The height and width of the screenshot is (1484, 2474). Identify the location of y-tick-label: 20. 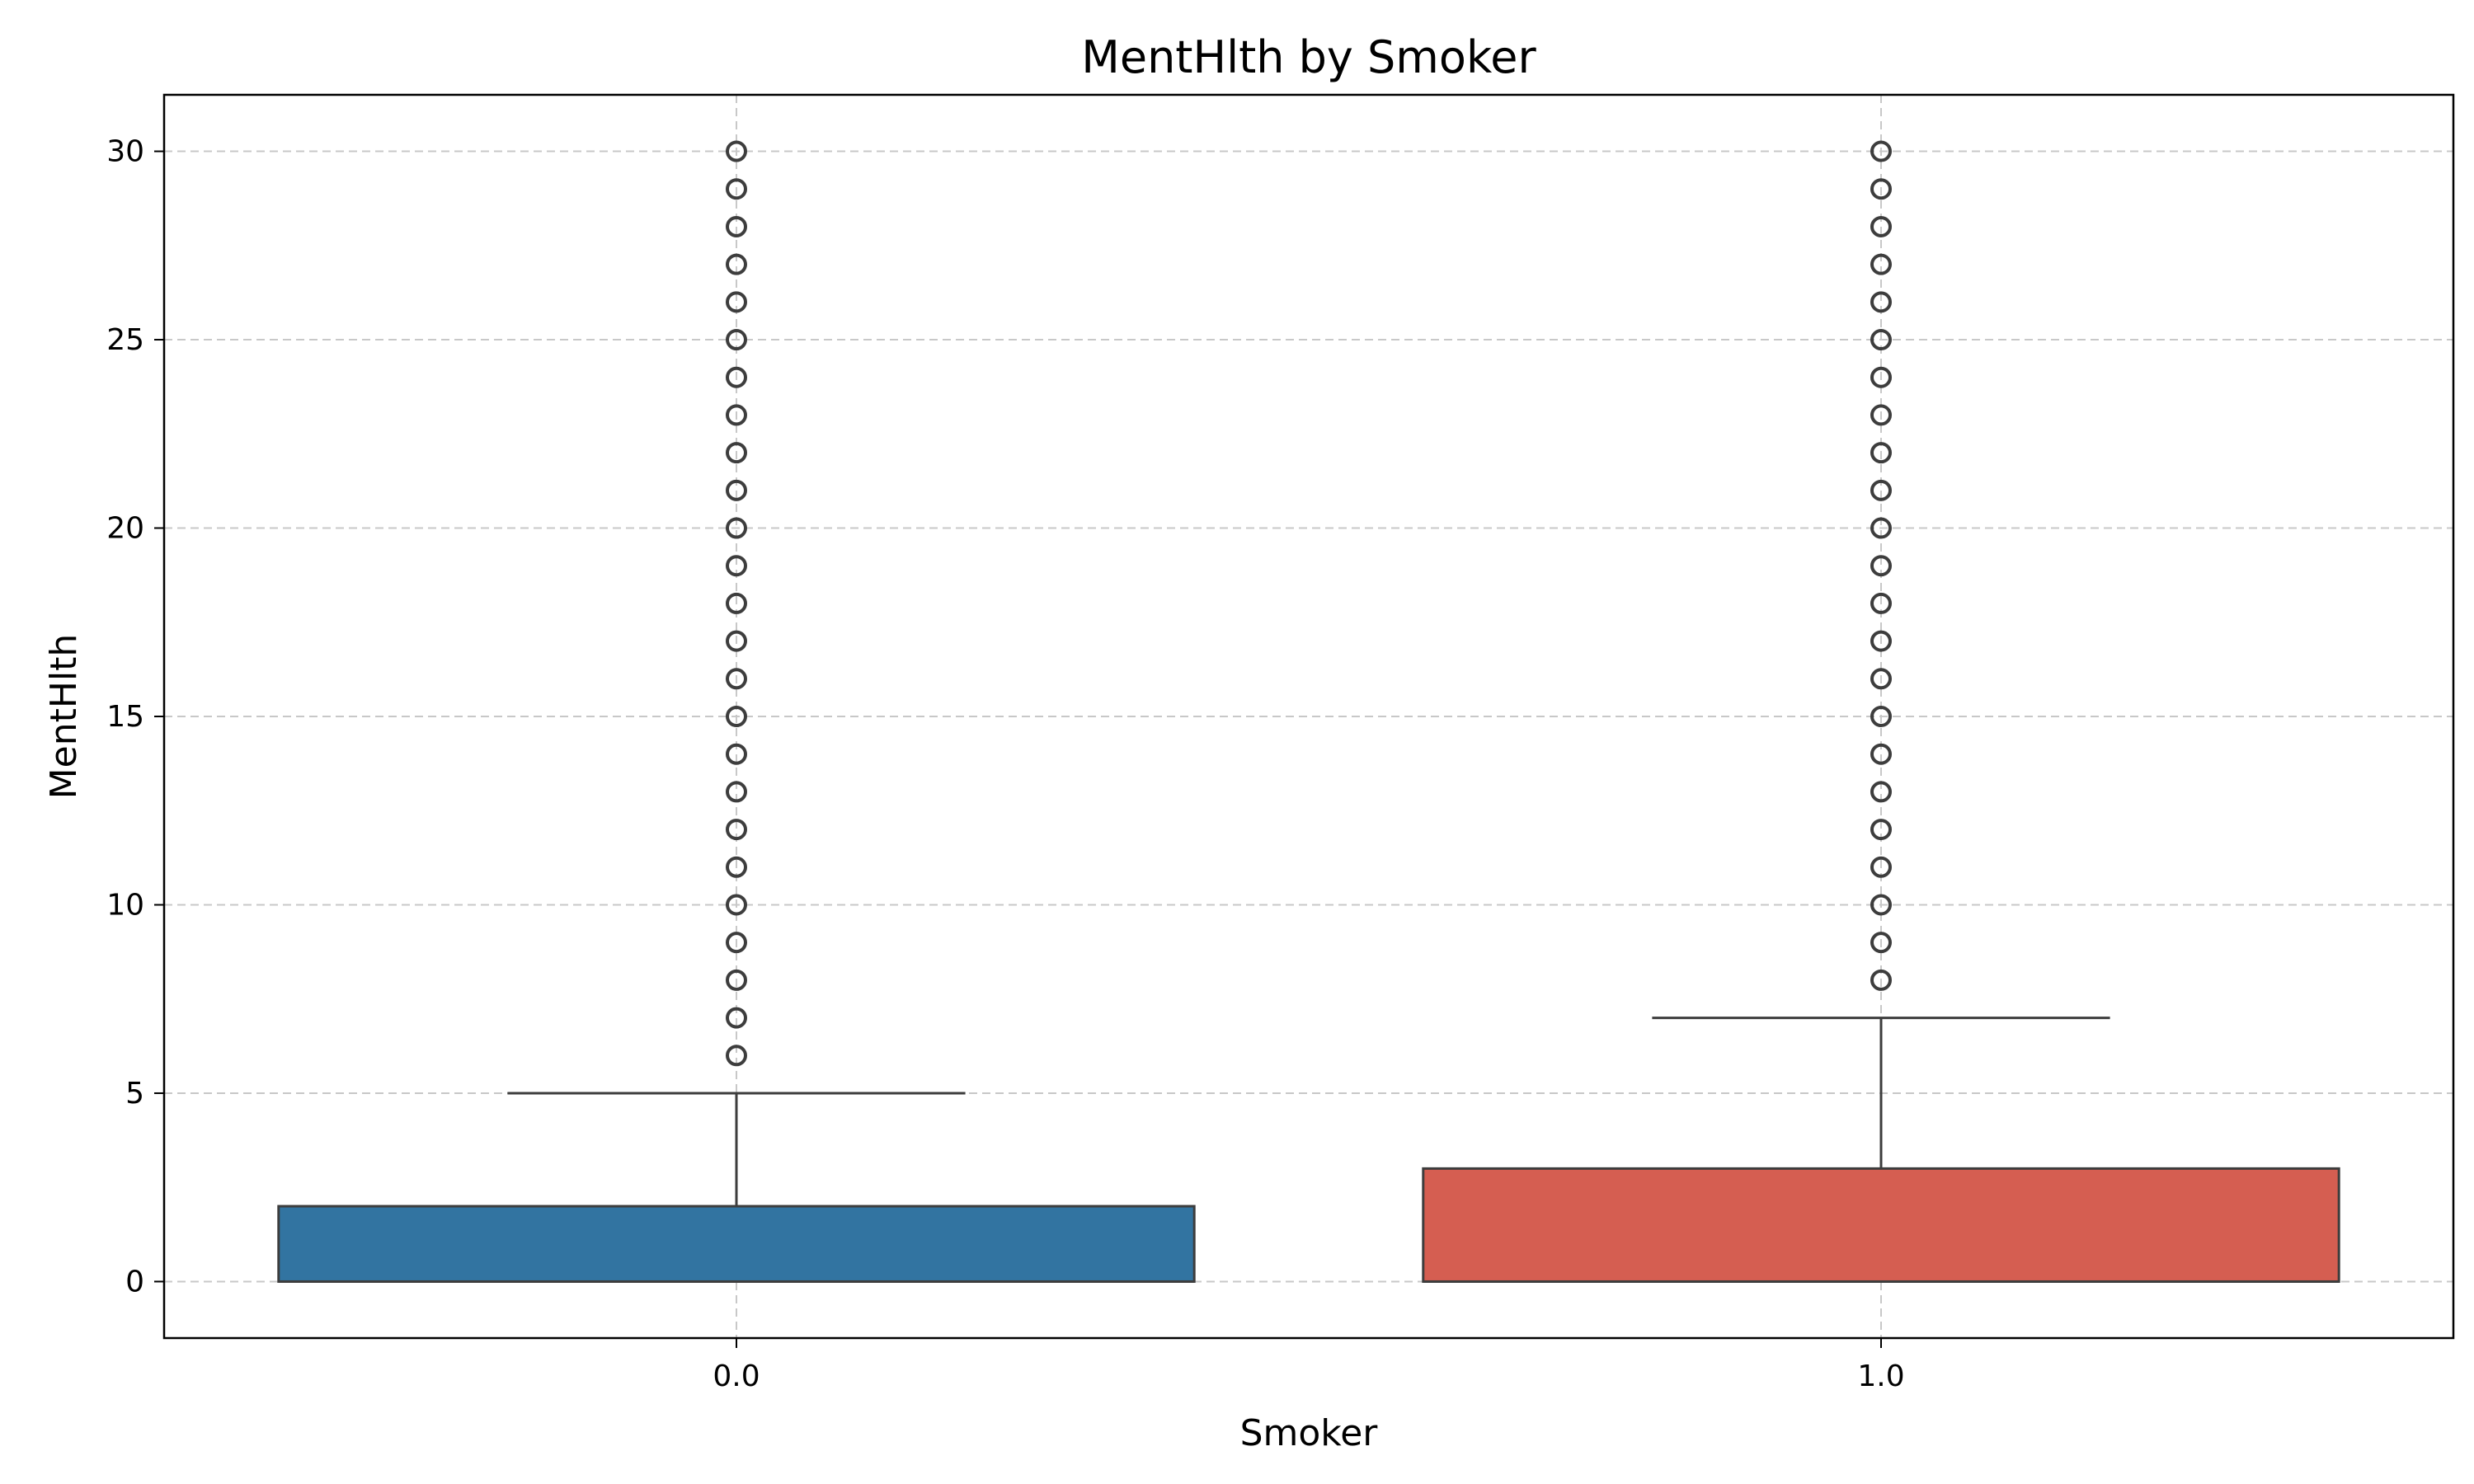
(125, 529).